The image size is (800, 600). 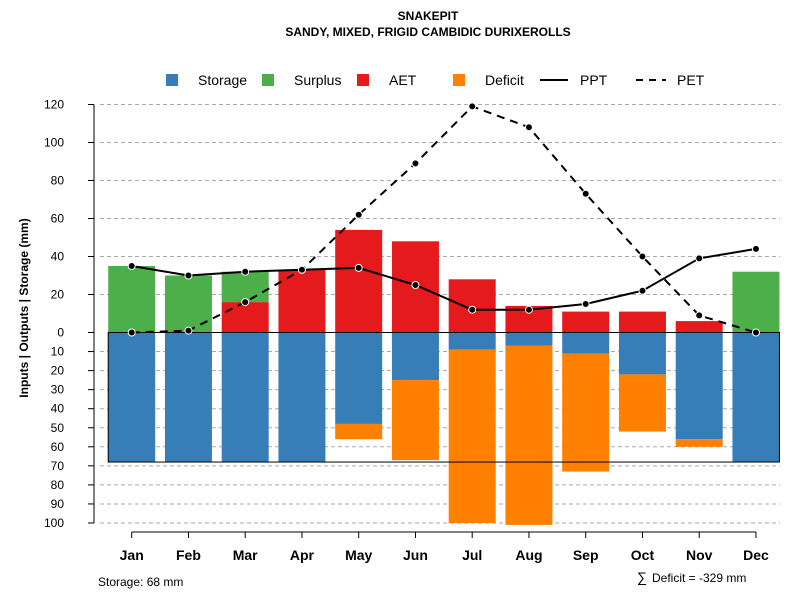 What do you see at coordinates (60, 333) in the screenshot?
I see `y-tick-label-upper-0: 0` at bounding box center [60, 333].